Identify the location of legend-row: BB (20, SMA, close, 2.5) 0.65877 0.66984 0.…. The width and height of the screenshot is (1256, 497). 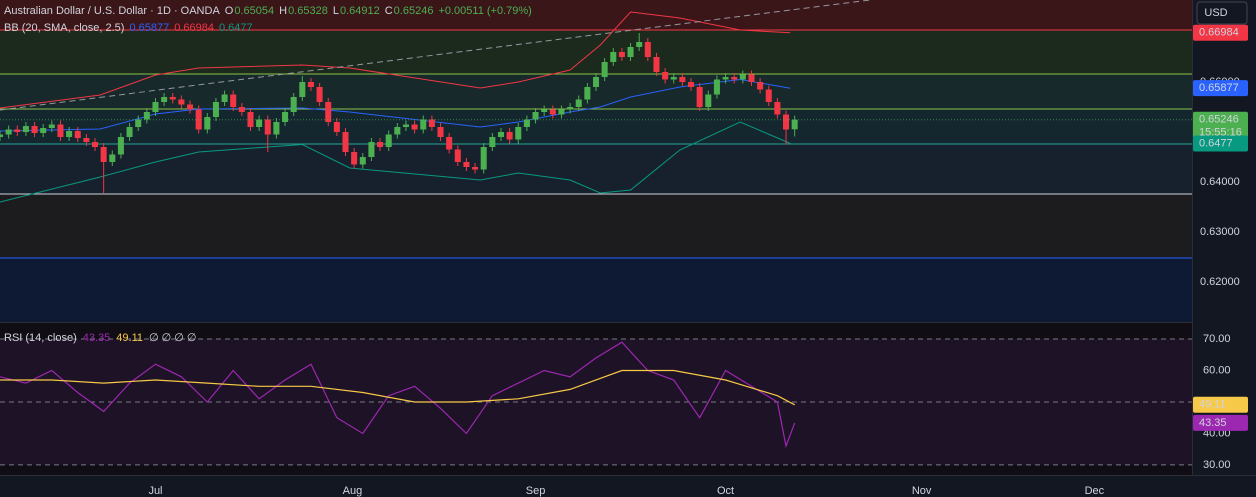
(128, 28).